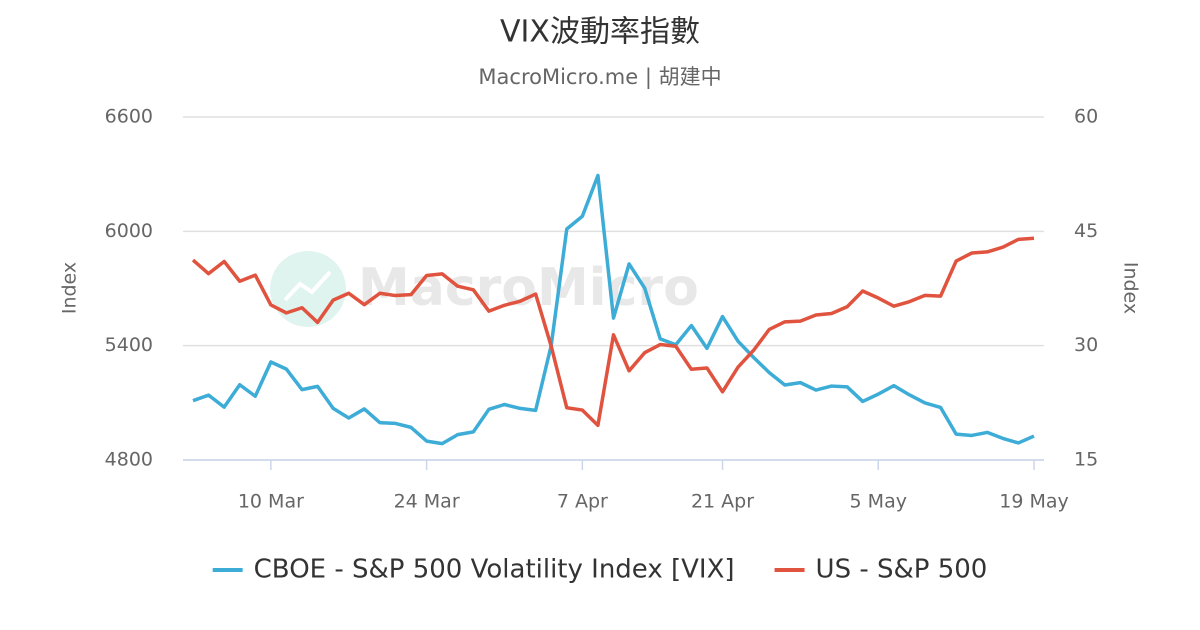  Describe the element at coordinates (129, 231) in the screenshot. I see `y-tick-label: 6000` at that location.